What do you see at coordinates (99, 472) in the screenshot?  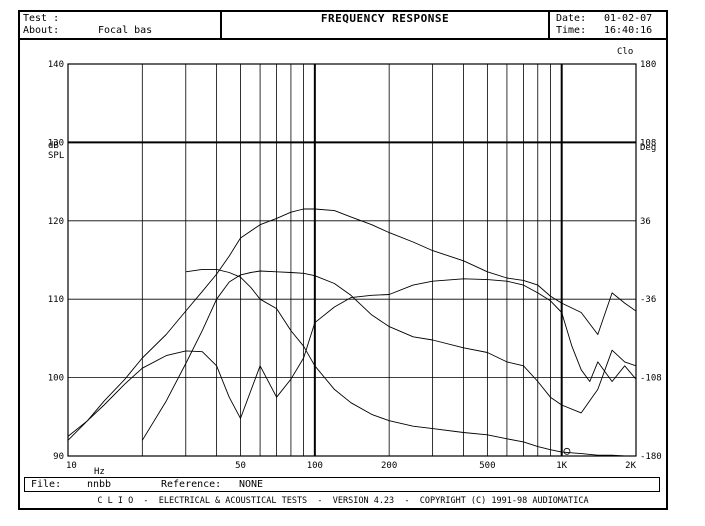 I see `x-axis-label: Hz` at bounding box center [99, 472].